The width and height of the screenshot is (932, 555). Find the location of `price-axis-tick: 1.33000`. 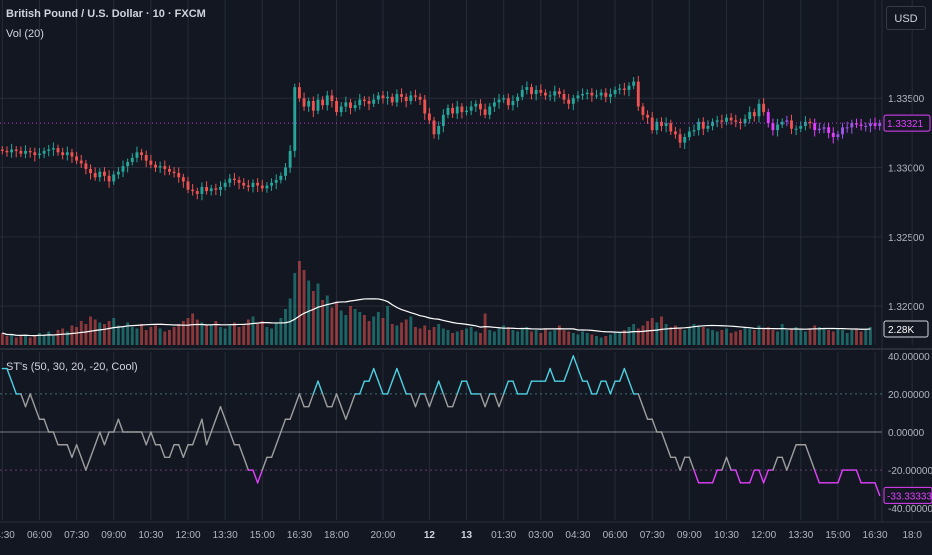

price-axis-tick: 1.33000 is located at coordinates (906, 169).